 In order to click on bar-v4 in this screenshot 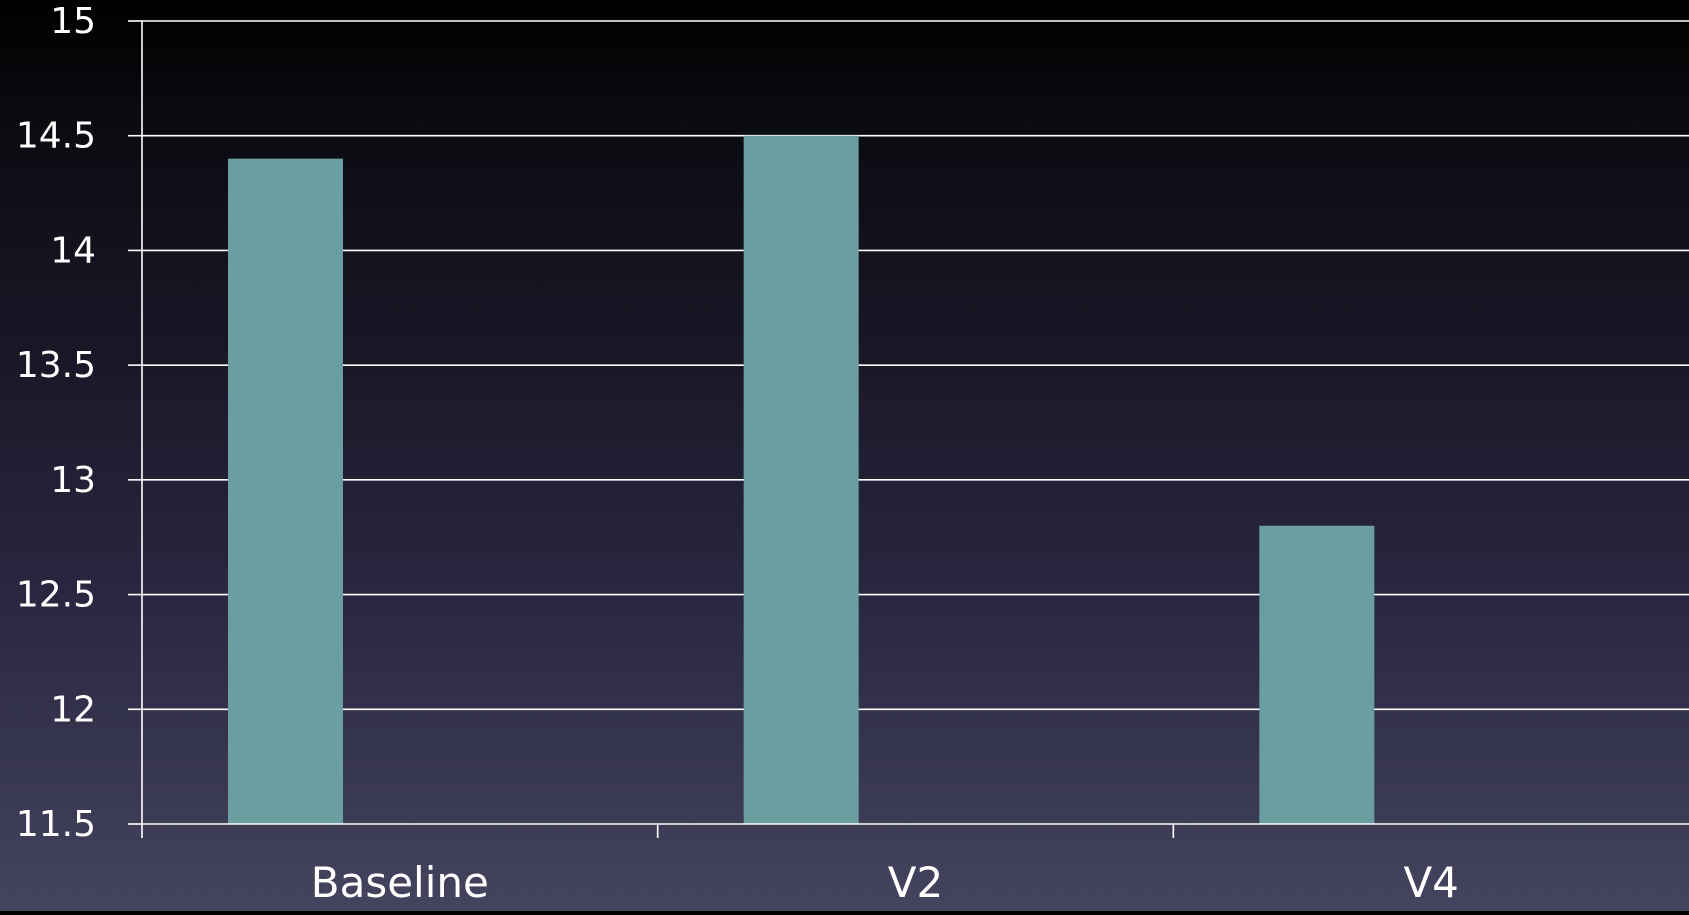, I will do `click(1317, 674)`.